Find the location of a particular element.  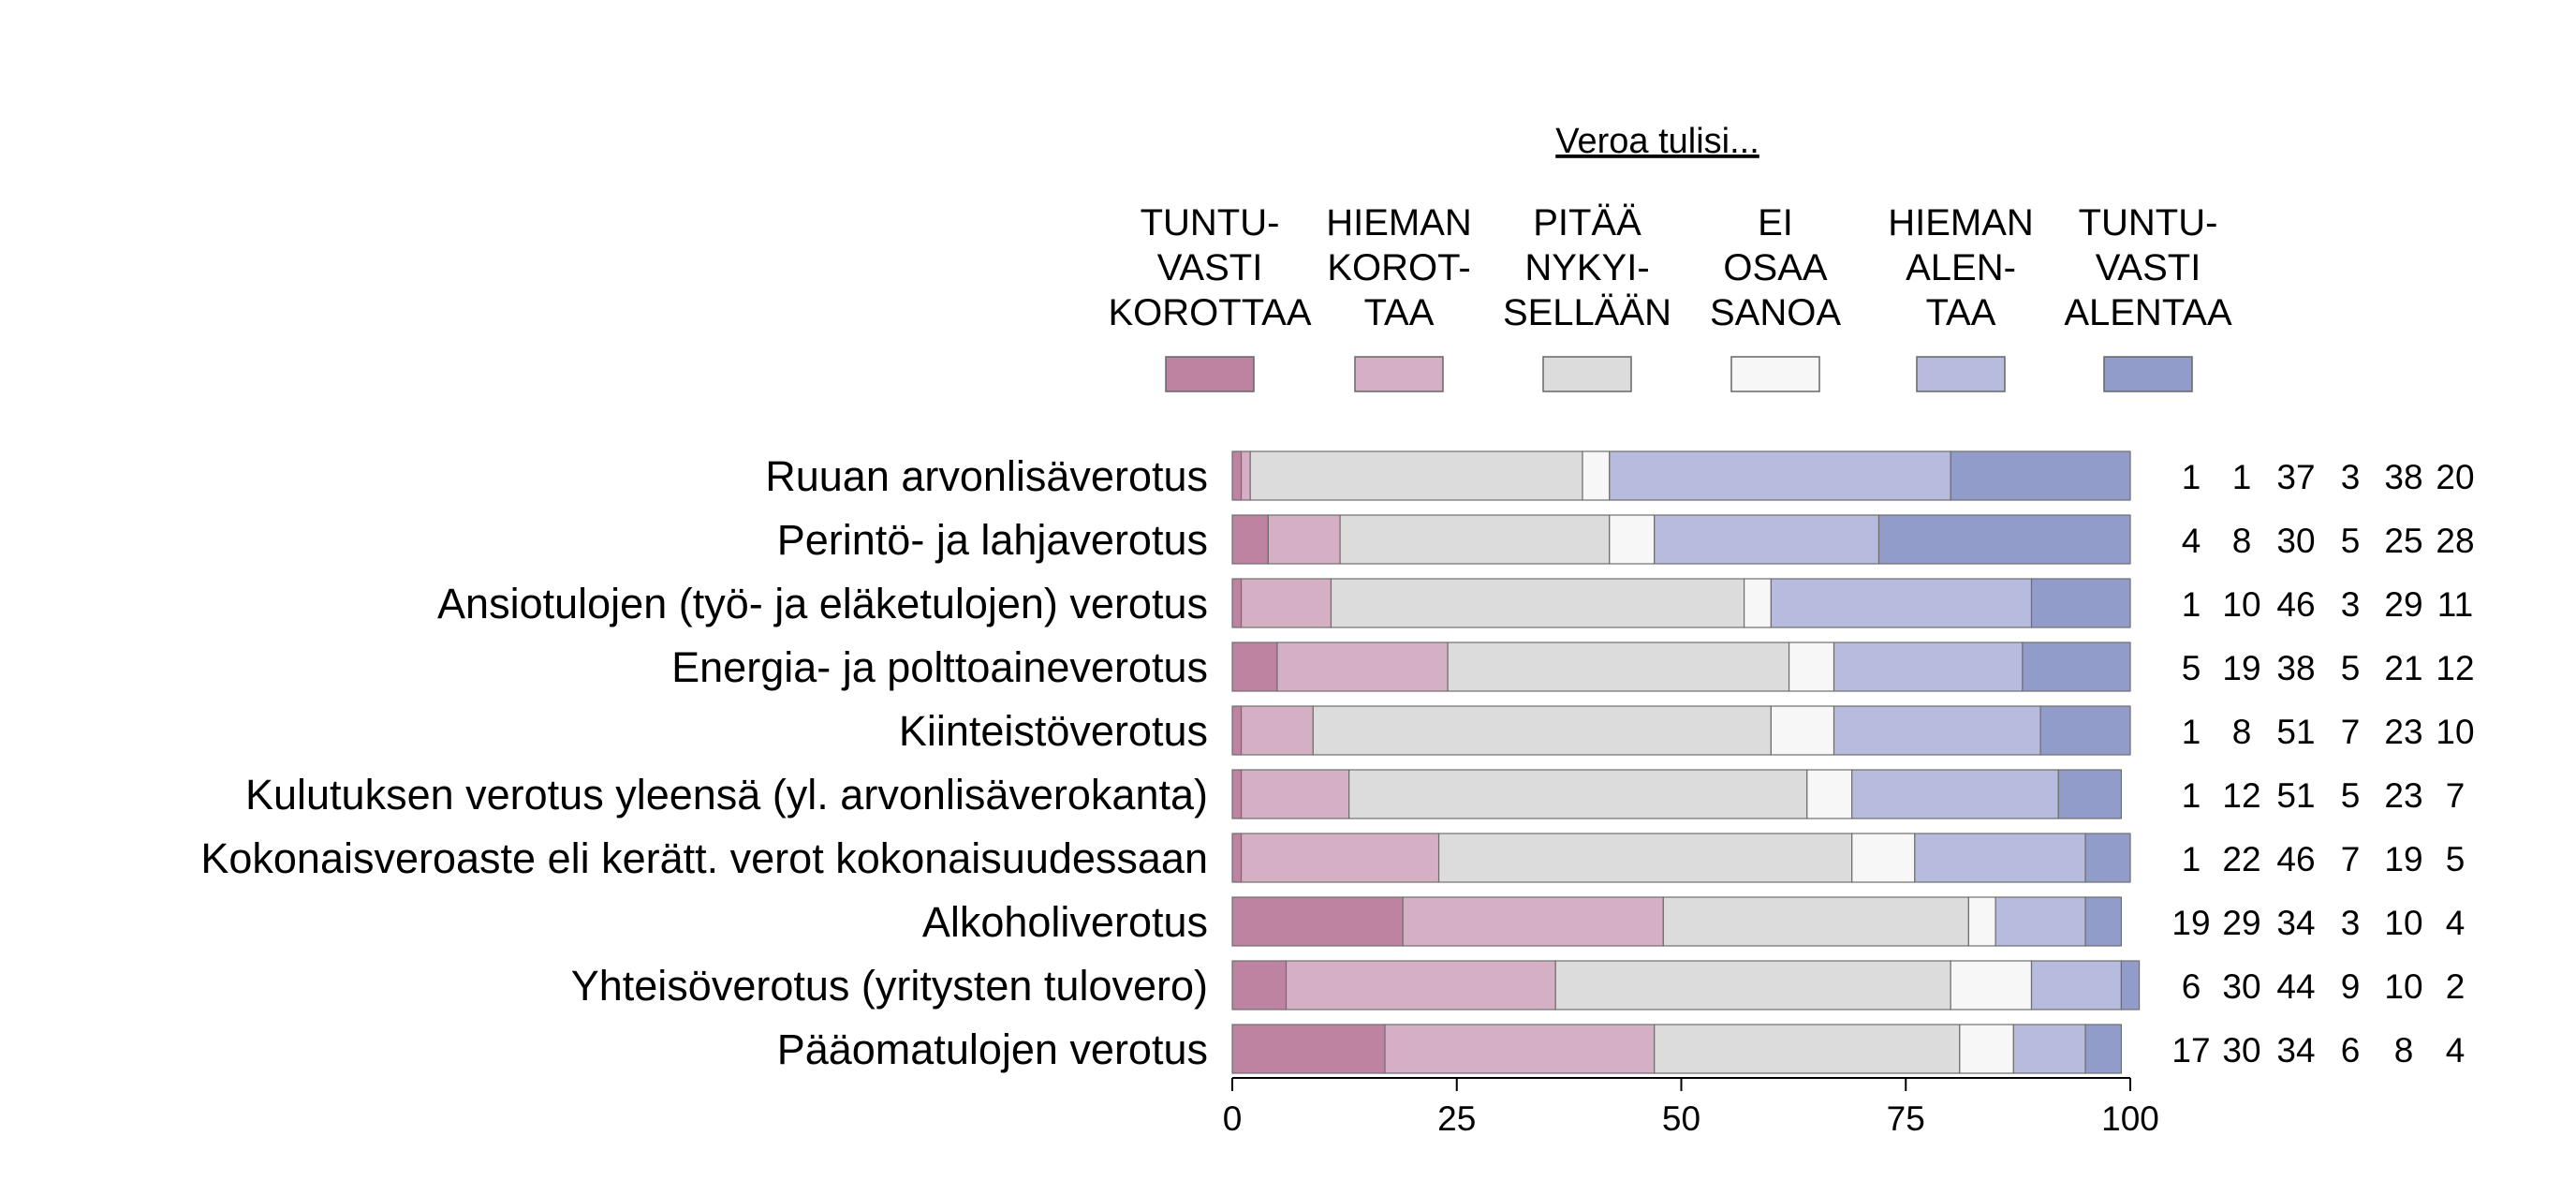

bar-row: Perintö- ja lahjaverotus 4 8 30 5 25 28 is located at coordinates (1626, 540).